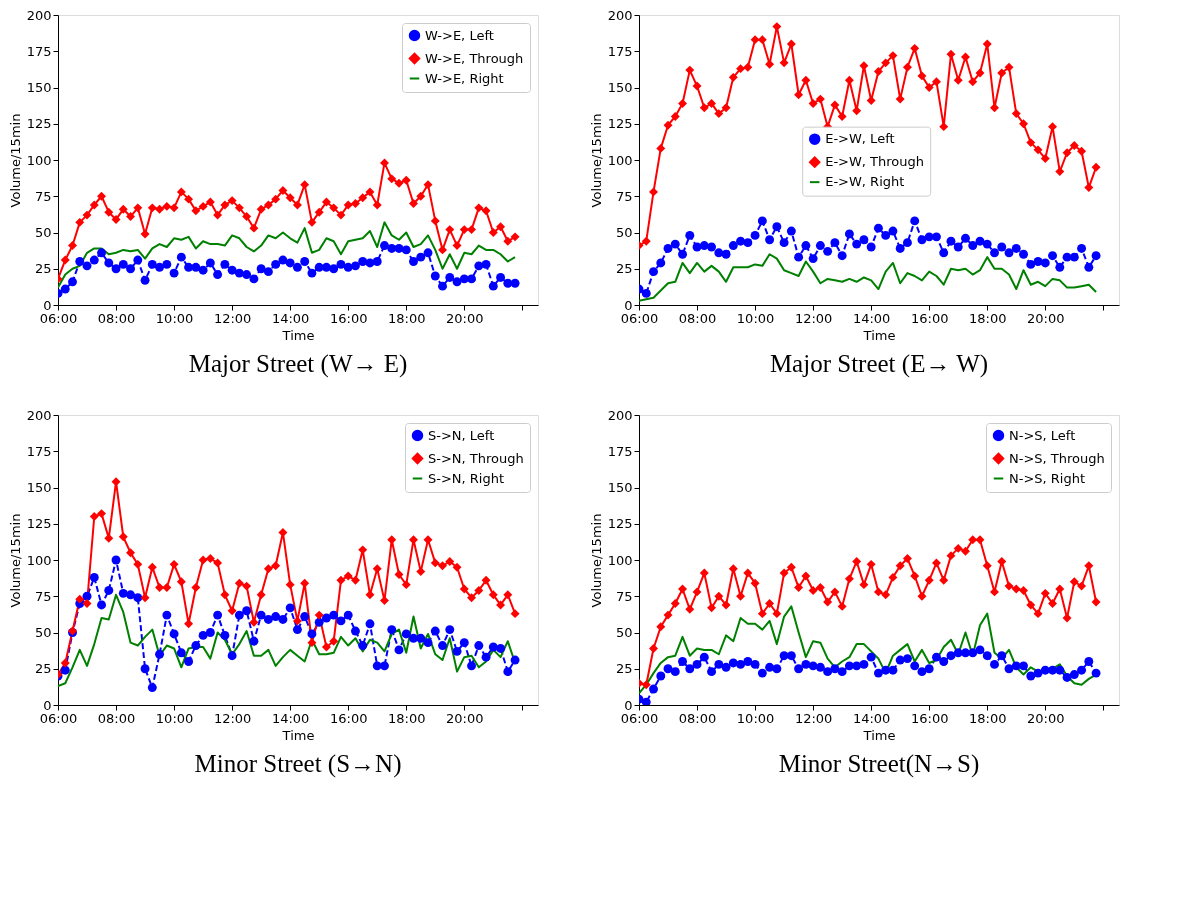 This screenshot has width=1185, height=903. Describe the element at coordinates (860, 139) in the screenshot. I see `legend-label: E->W, Left` at that location.